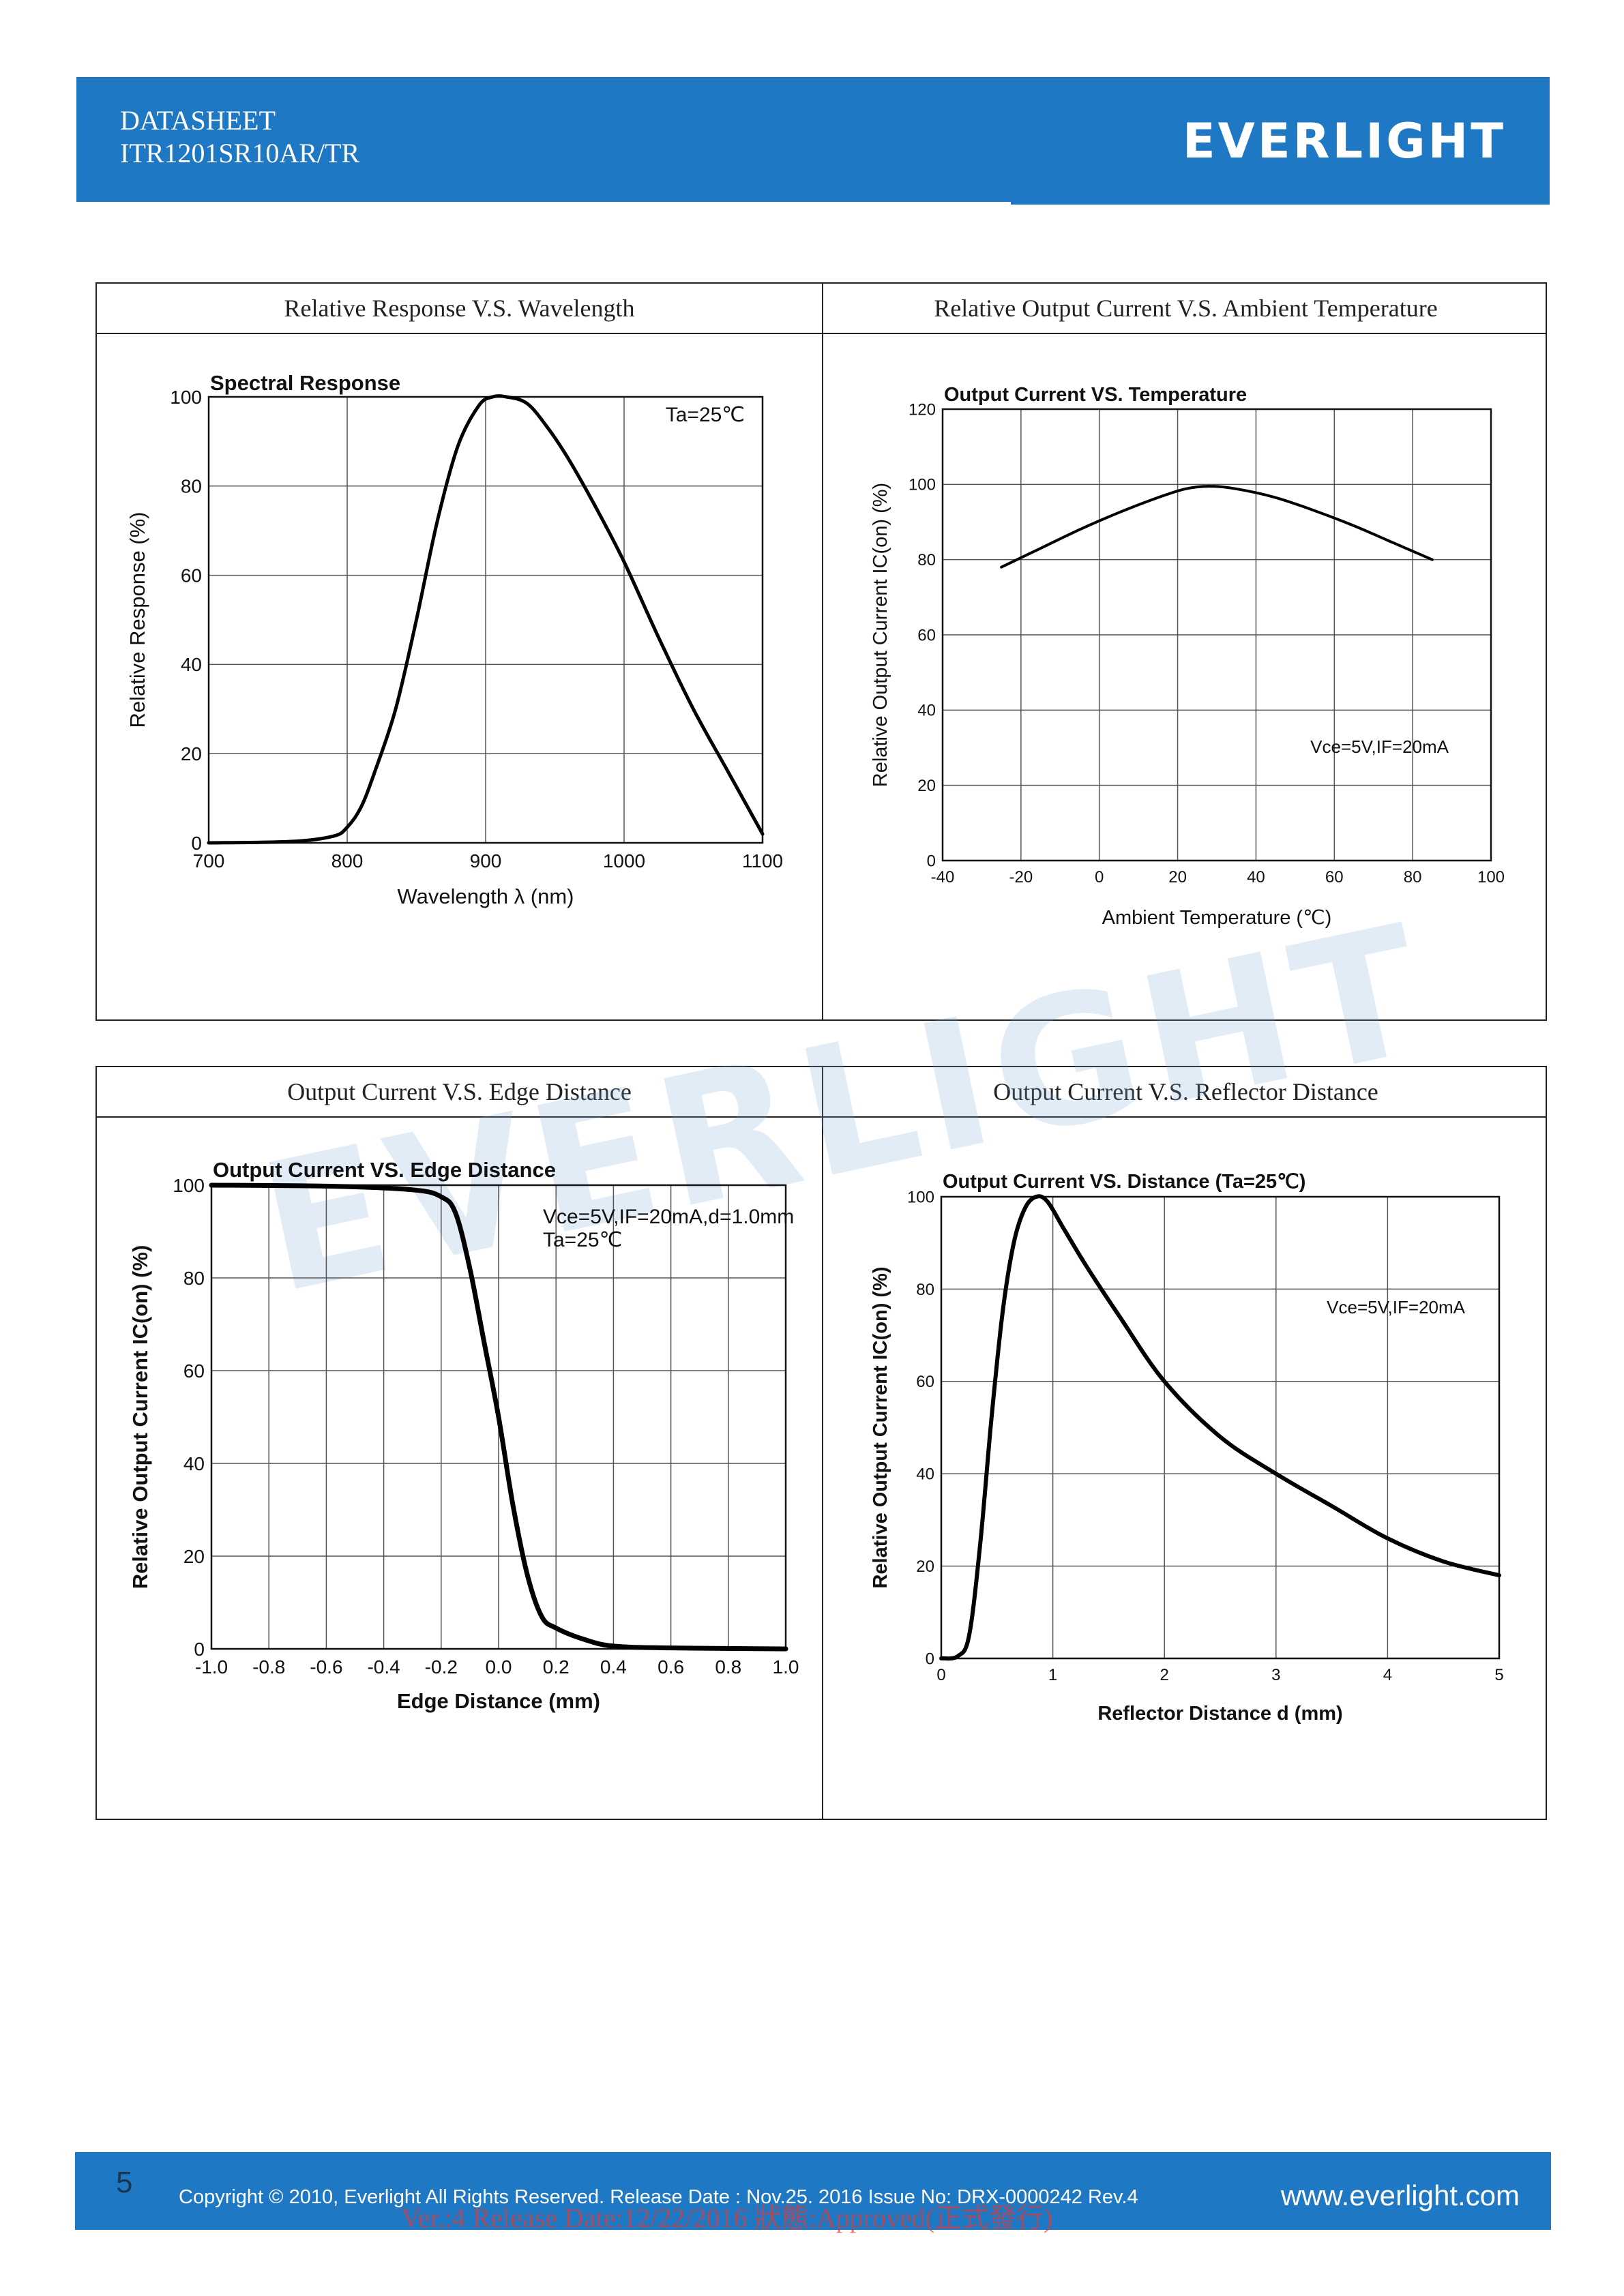 The image size is (1624, 2296). Describe the element at coordinates (1219, 1714) in the screenshot. I see `x-axis-label: Reflector Distance d (mm)` at that location.